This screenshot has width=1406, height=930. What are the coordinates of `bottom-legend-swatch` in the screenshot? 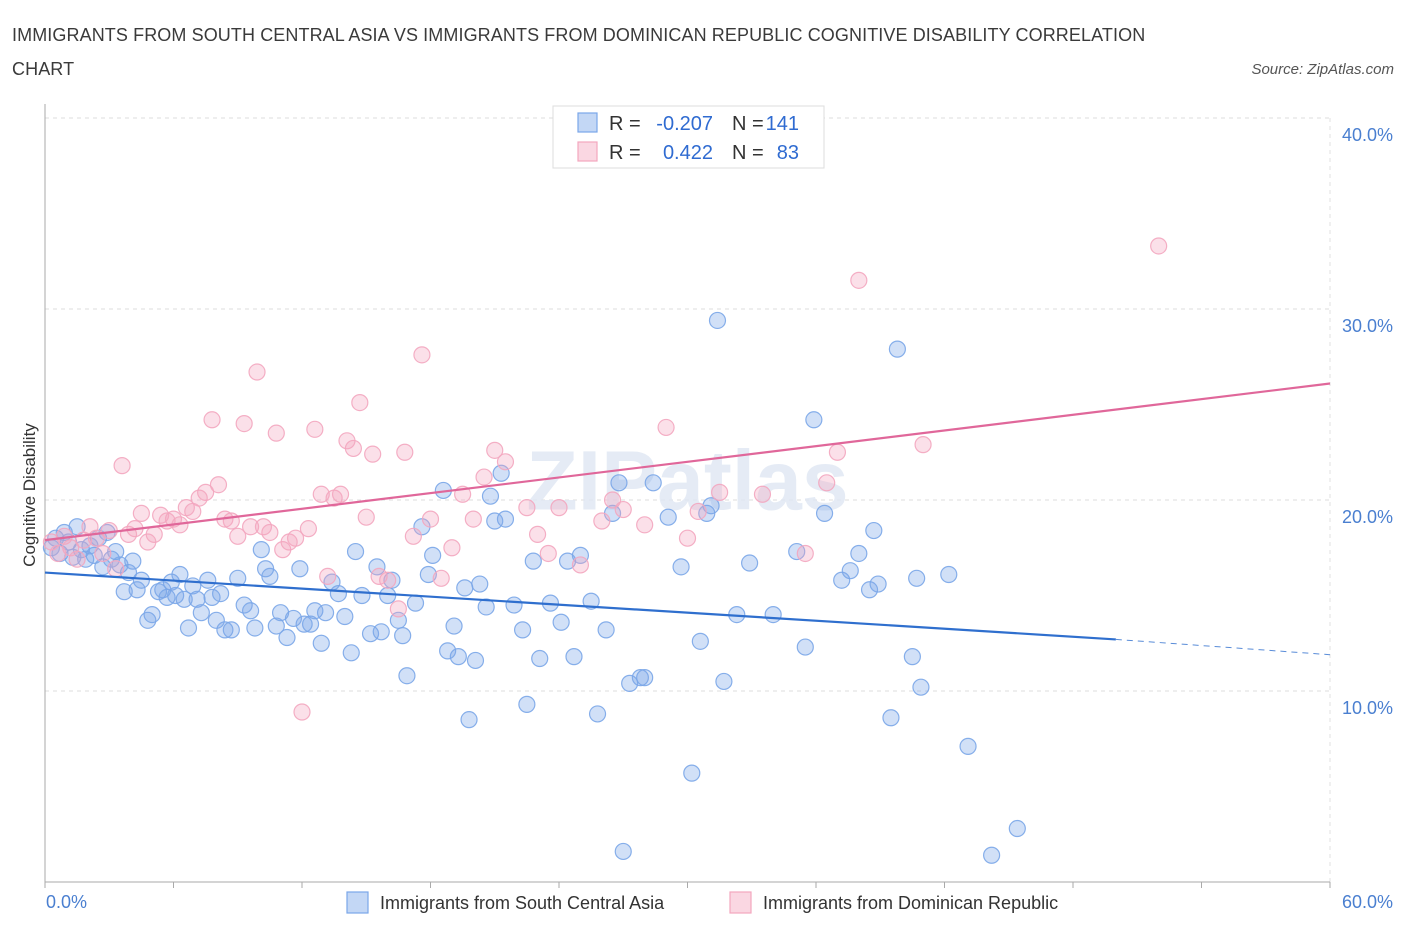 It's located at (357, 902).